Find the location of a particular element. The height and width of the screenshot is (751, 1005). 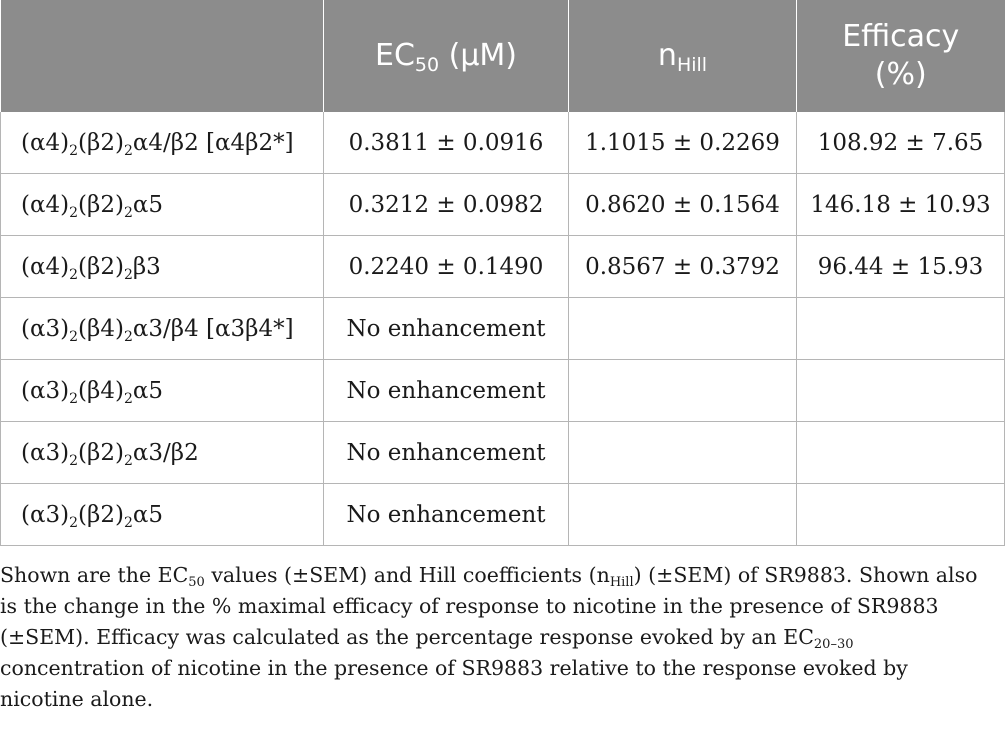

nhill-cell: 0.8567 ± 0.3792 is located at coordinates (682, 266).